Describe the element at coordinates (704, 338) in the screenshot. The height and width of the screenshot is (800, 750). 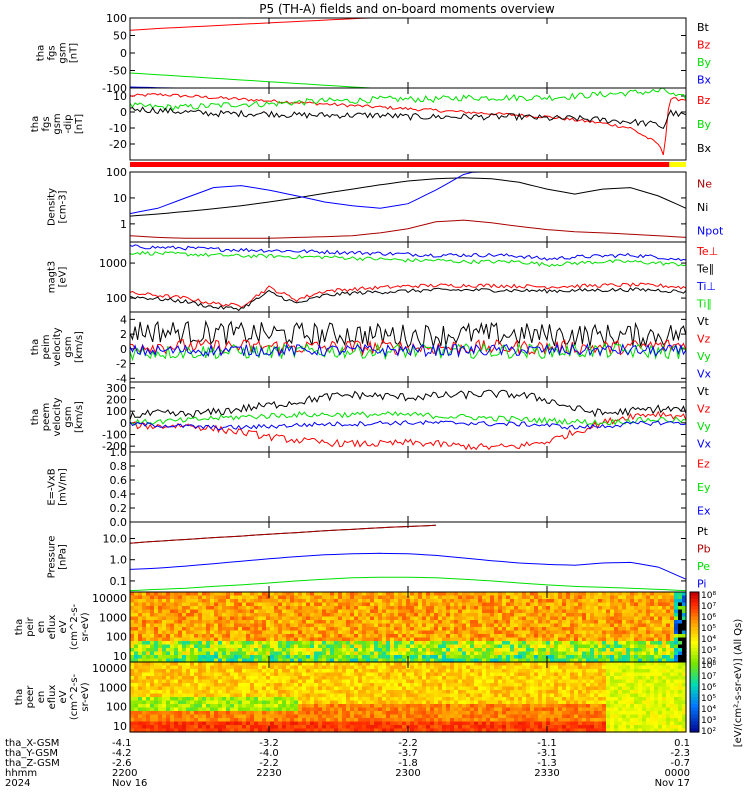
I see `legend-label: Vz` at that location.